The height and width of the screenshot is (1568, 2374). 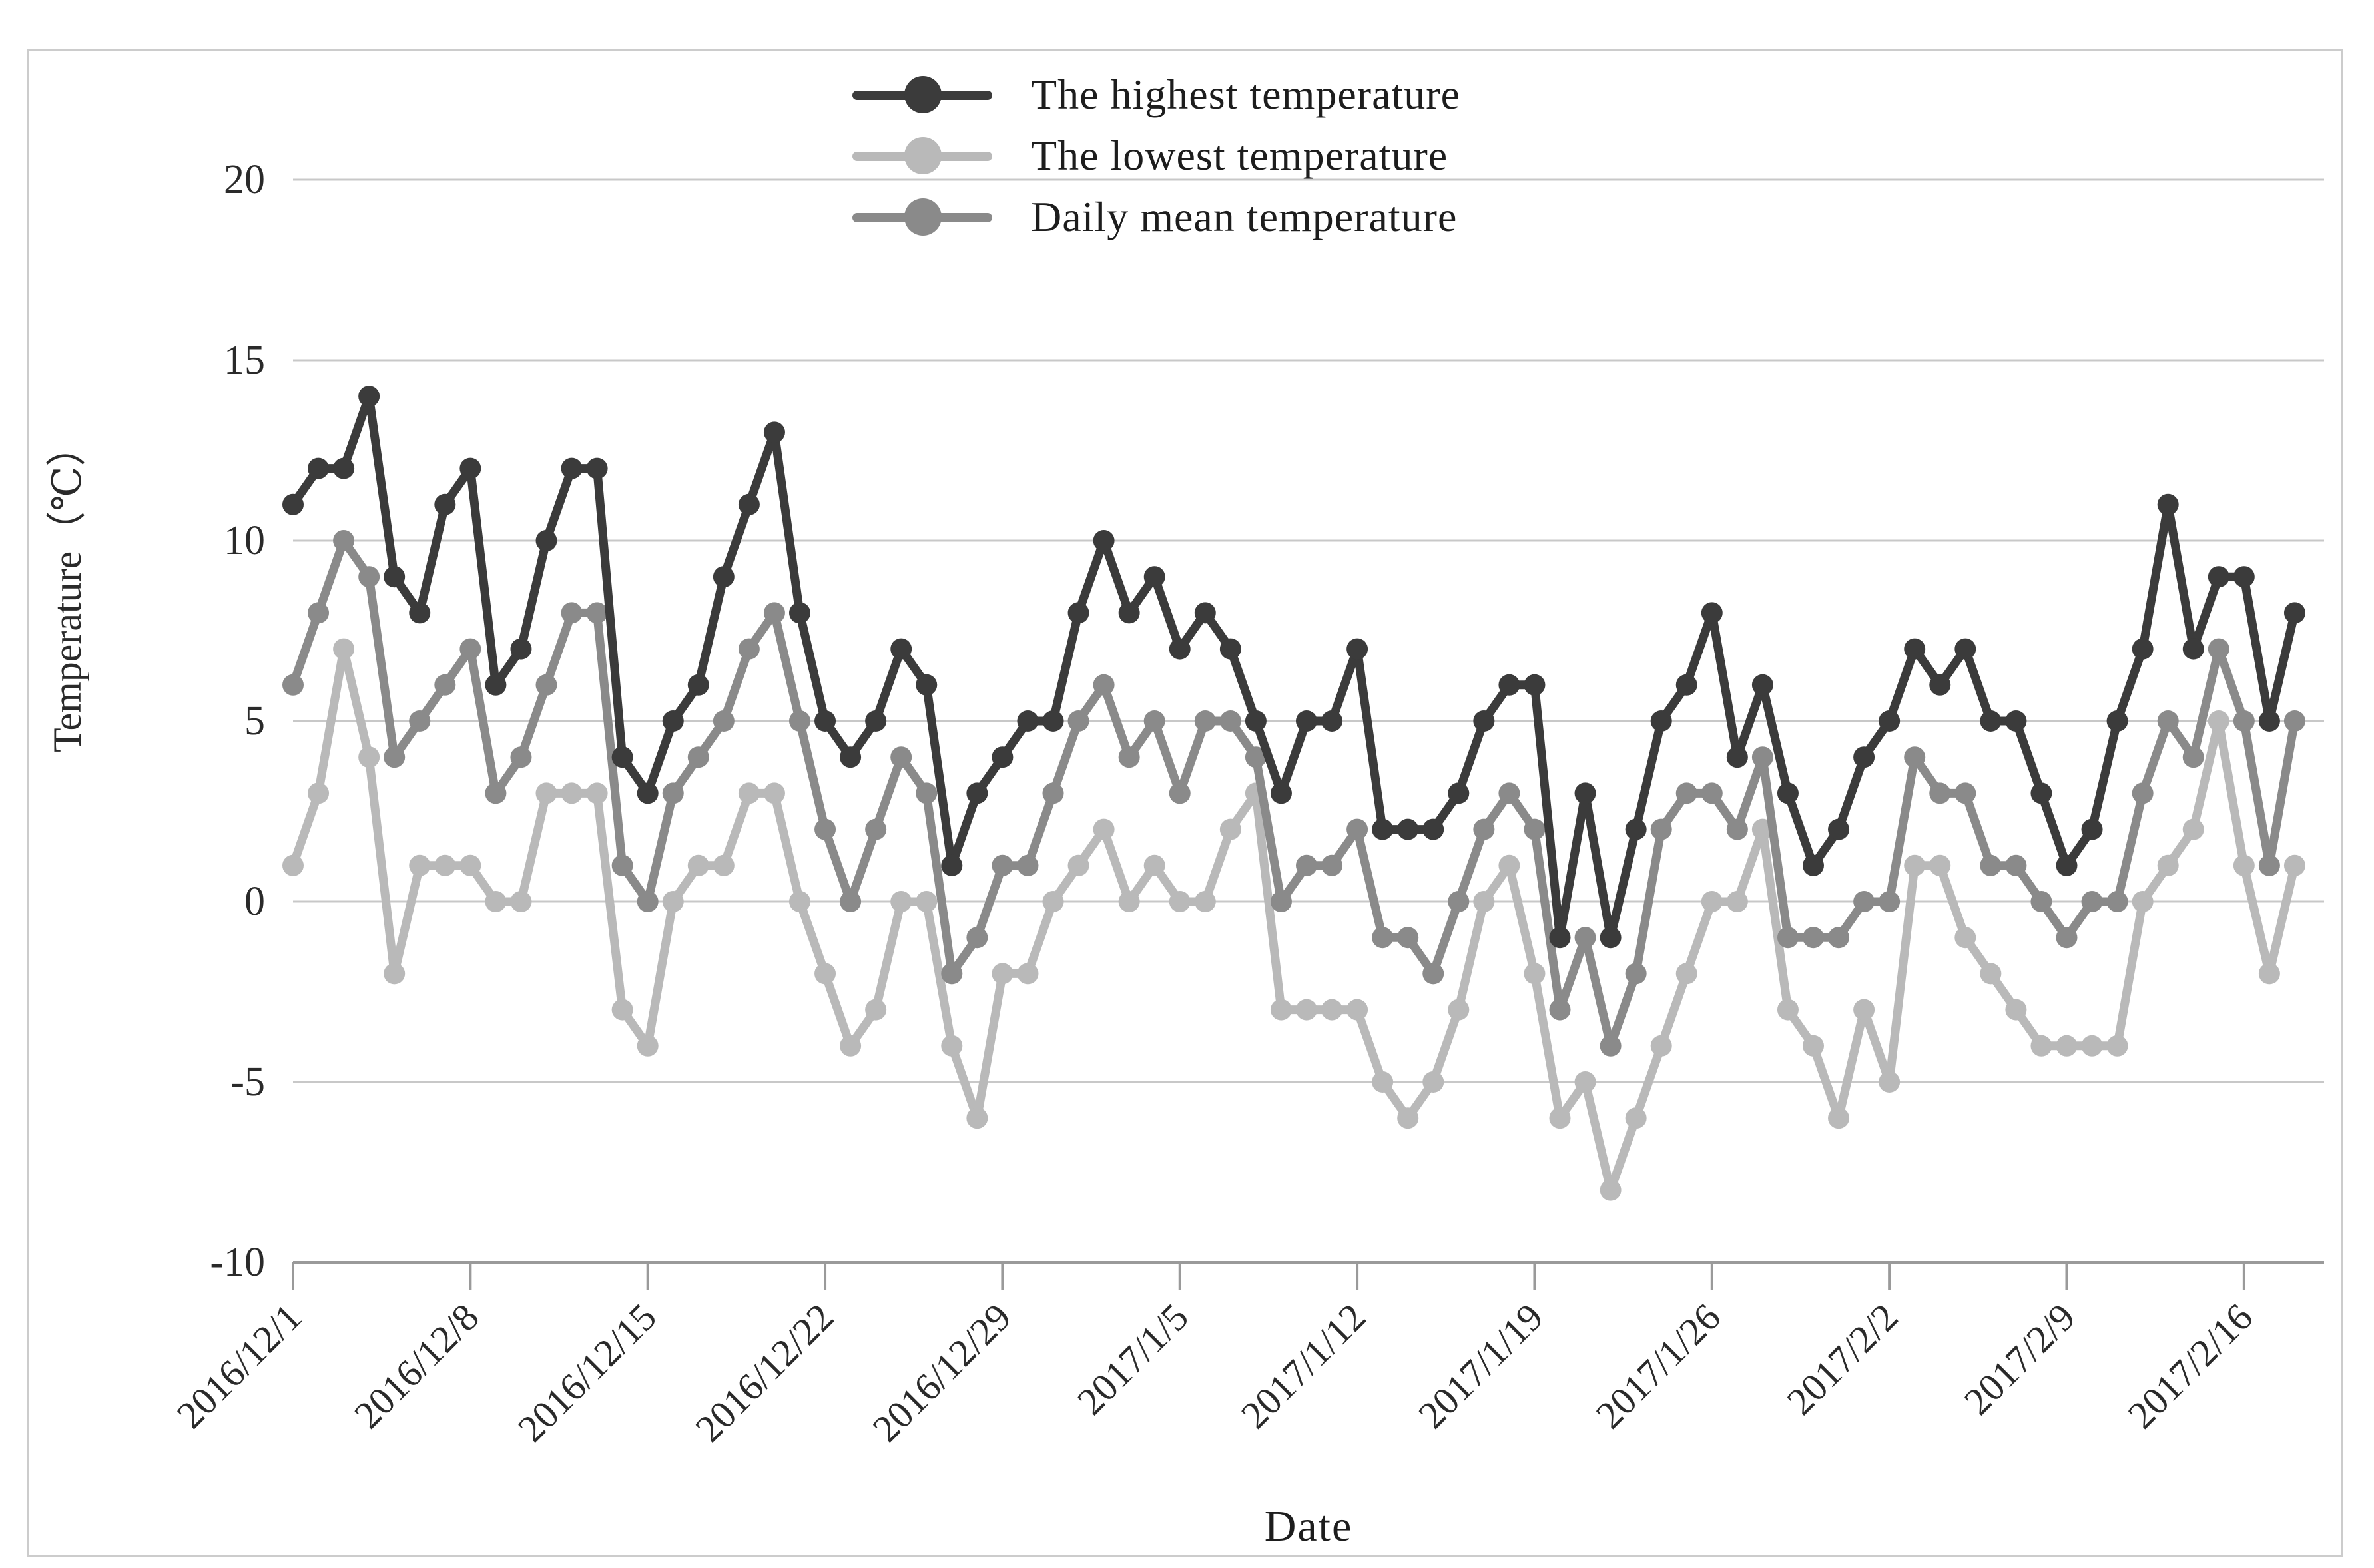 I want to click on y-tick-label: -5, so click(x=247, y=1082).